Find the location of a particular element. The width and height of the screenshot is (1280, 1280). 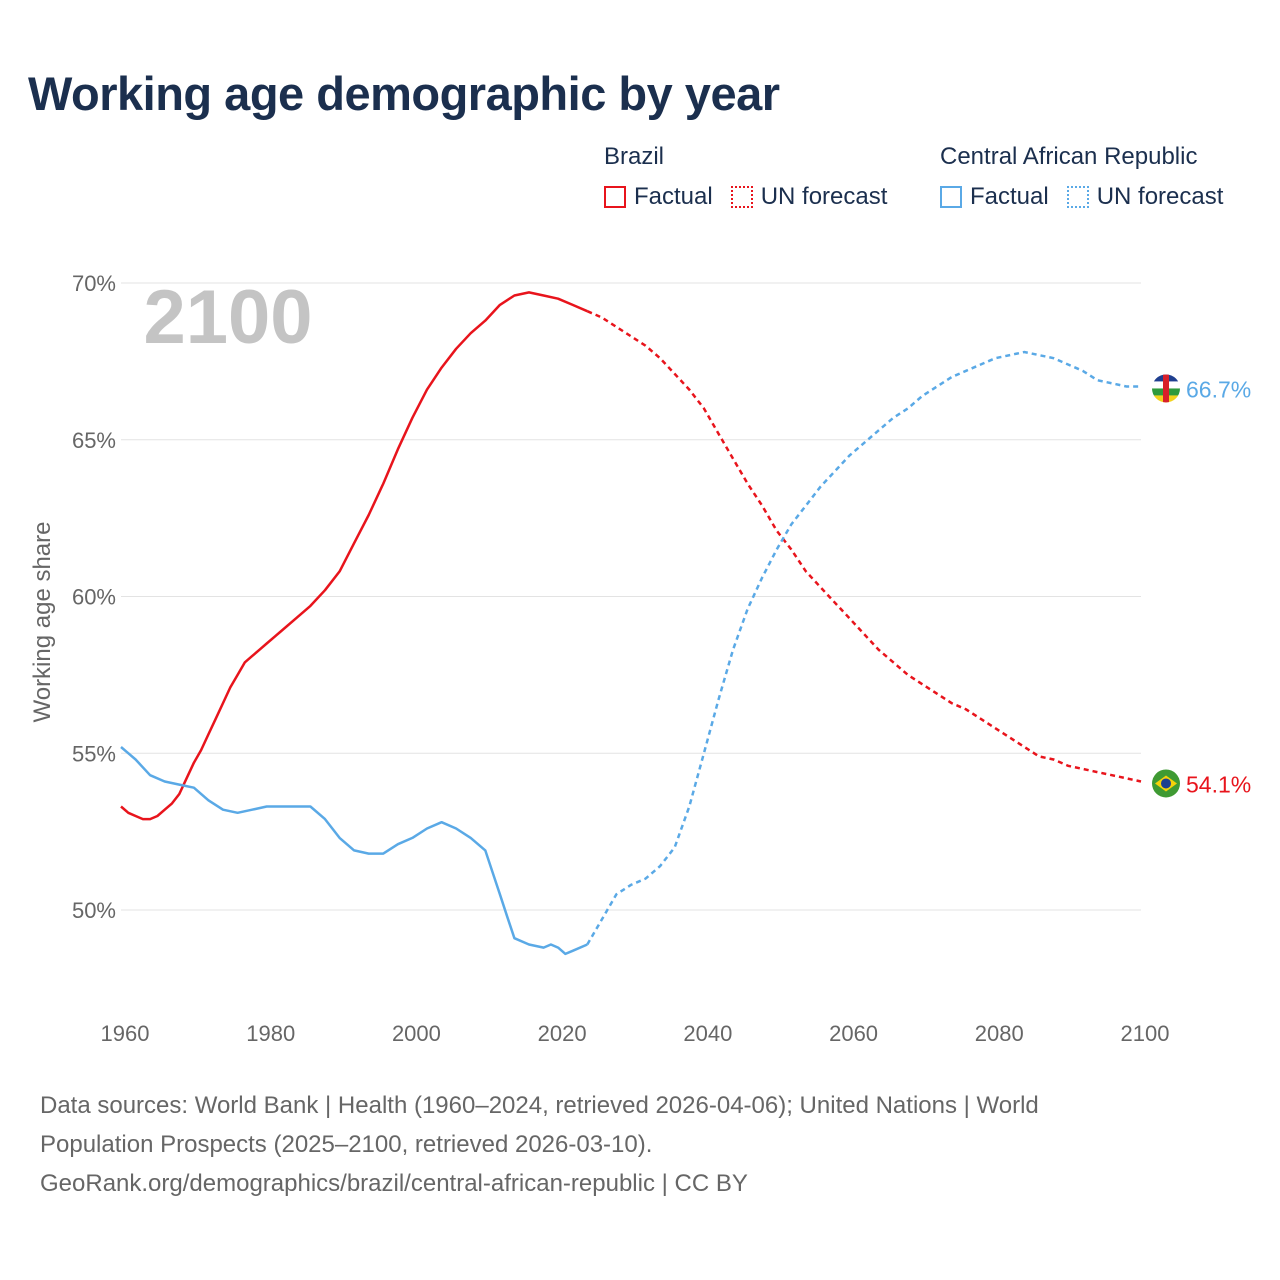

x-tick-label: 2040 is located at coordinates (707, 1033).